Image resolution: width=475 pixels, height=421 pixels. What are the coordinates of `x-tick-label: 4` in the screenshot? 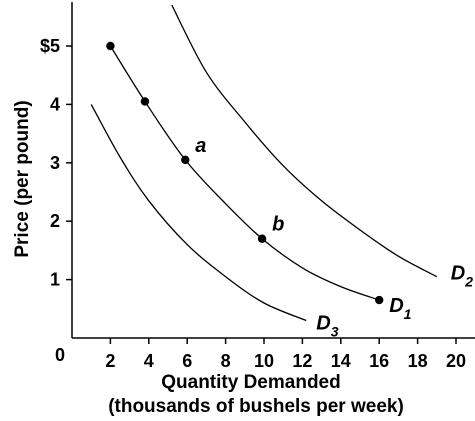 It's located at (149, 361).